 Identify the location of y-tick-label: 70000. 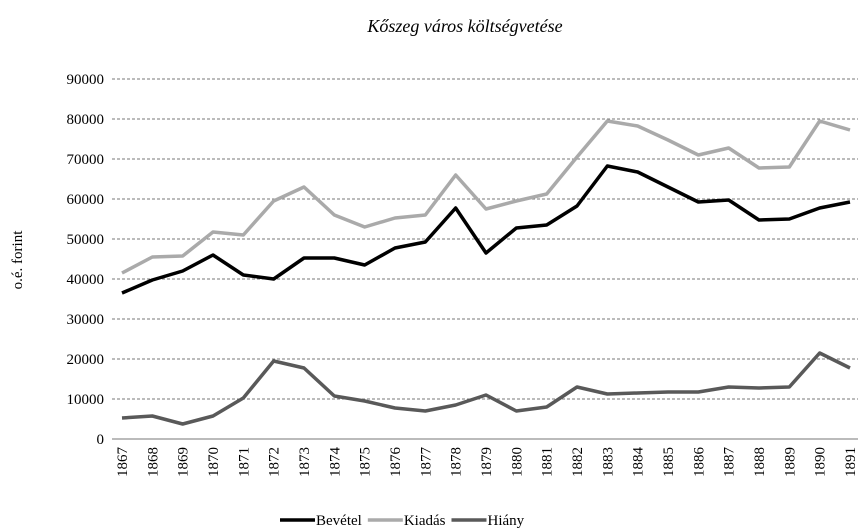
(86, 160).